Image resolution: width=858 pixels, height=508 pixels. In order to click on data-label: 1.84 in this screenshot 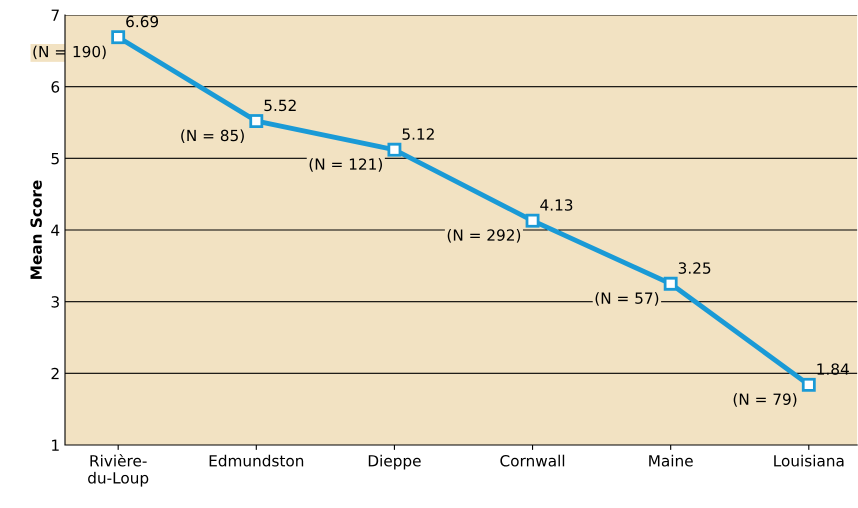, I will do `click(833, 369)`.